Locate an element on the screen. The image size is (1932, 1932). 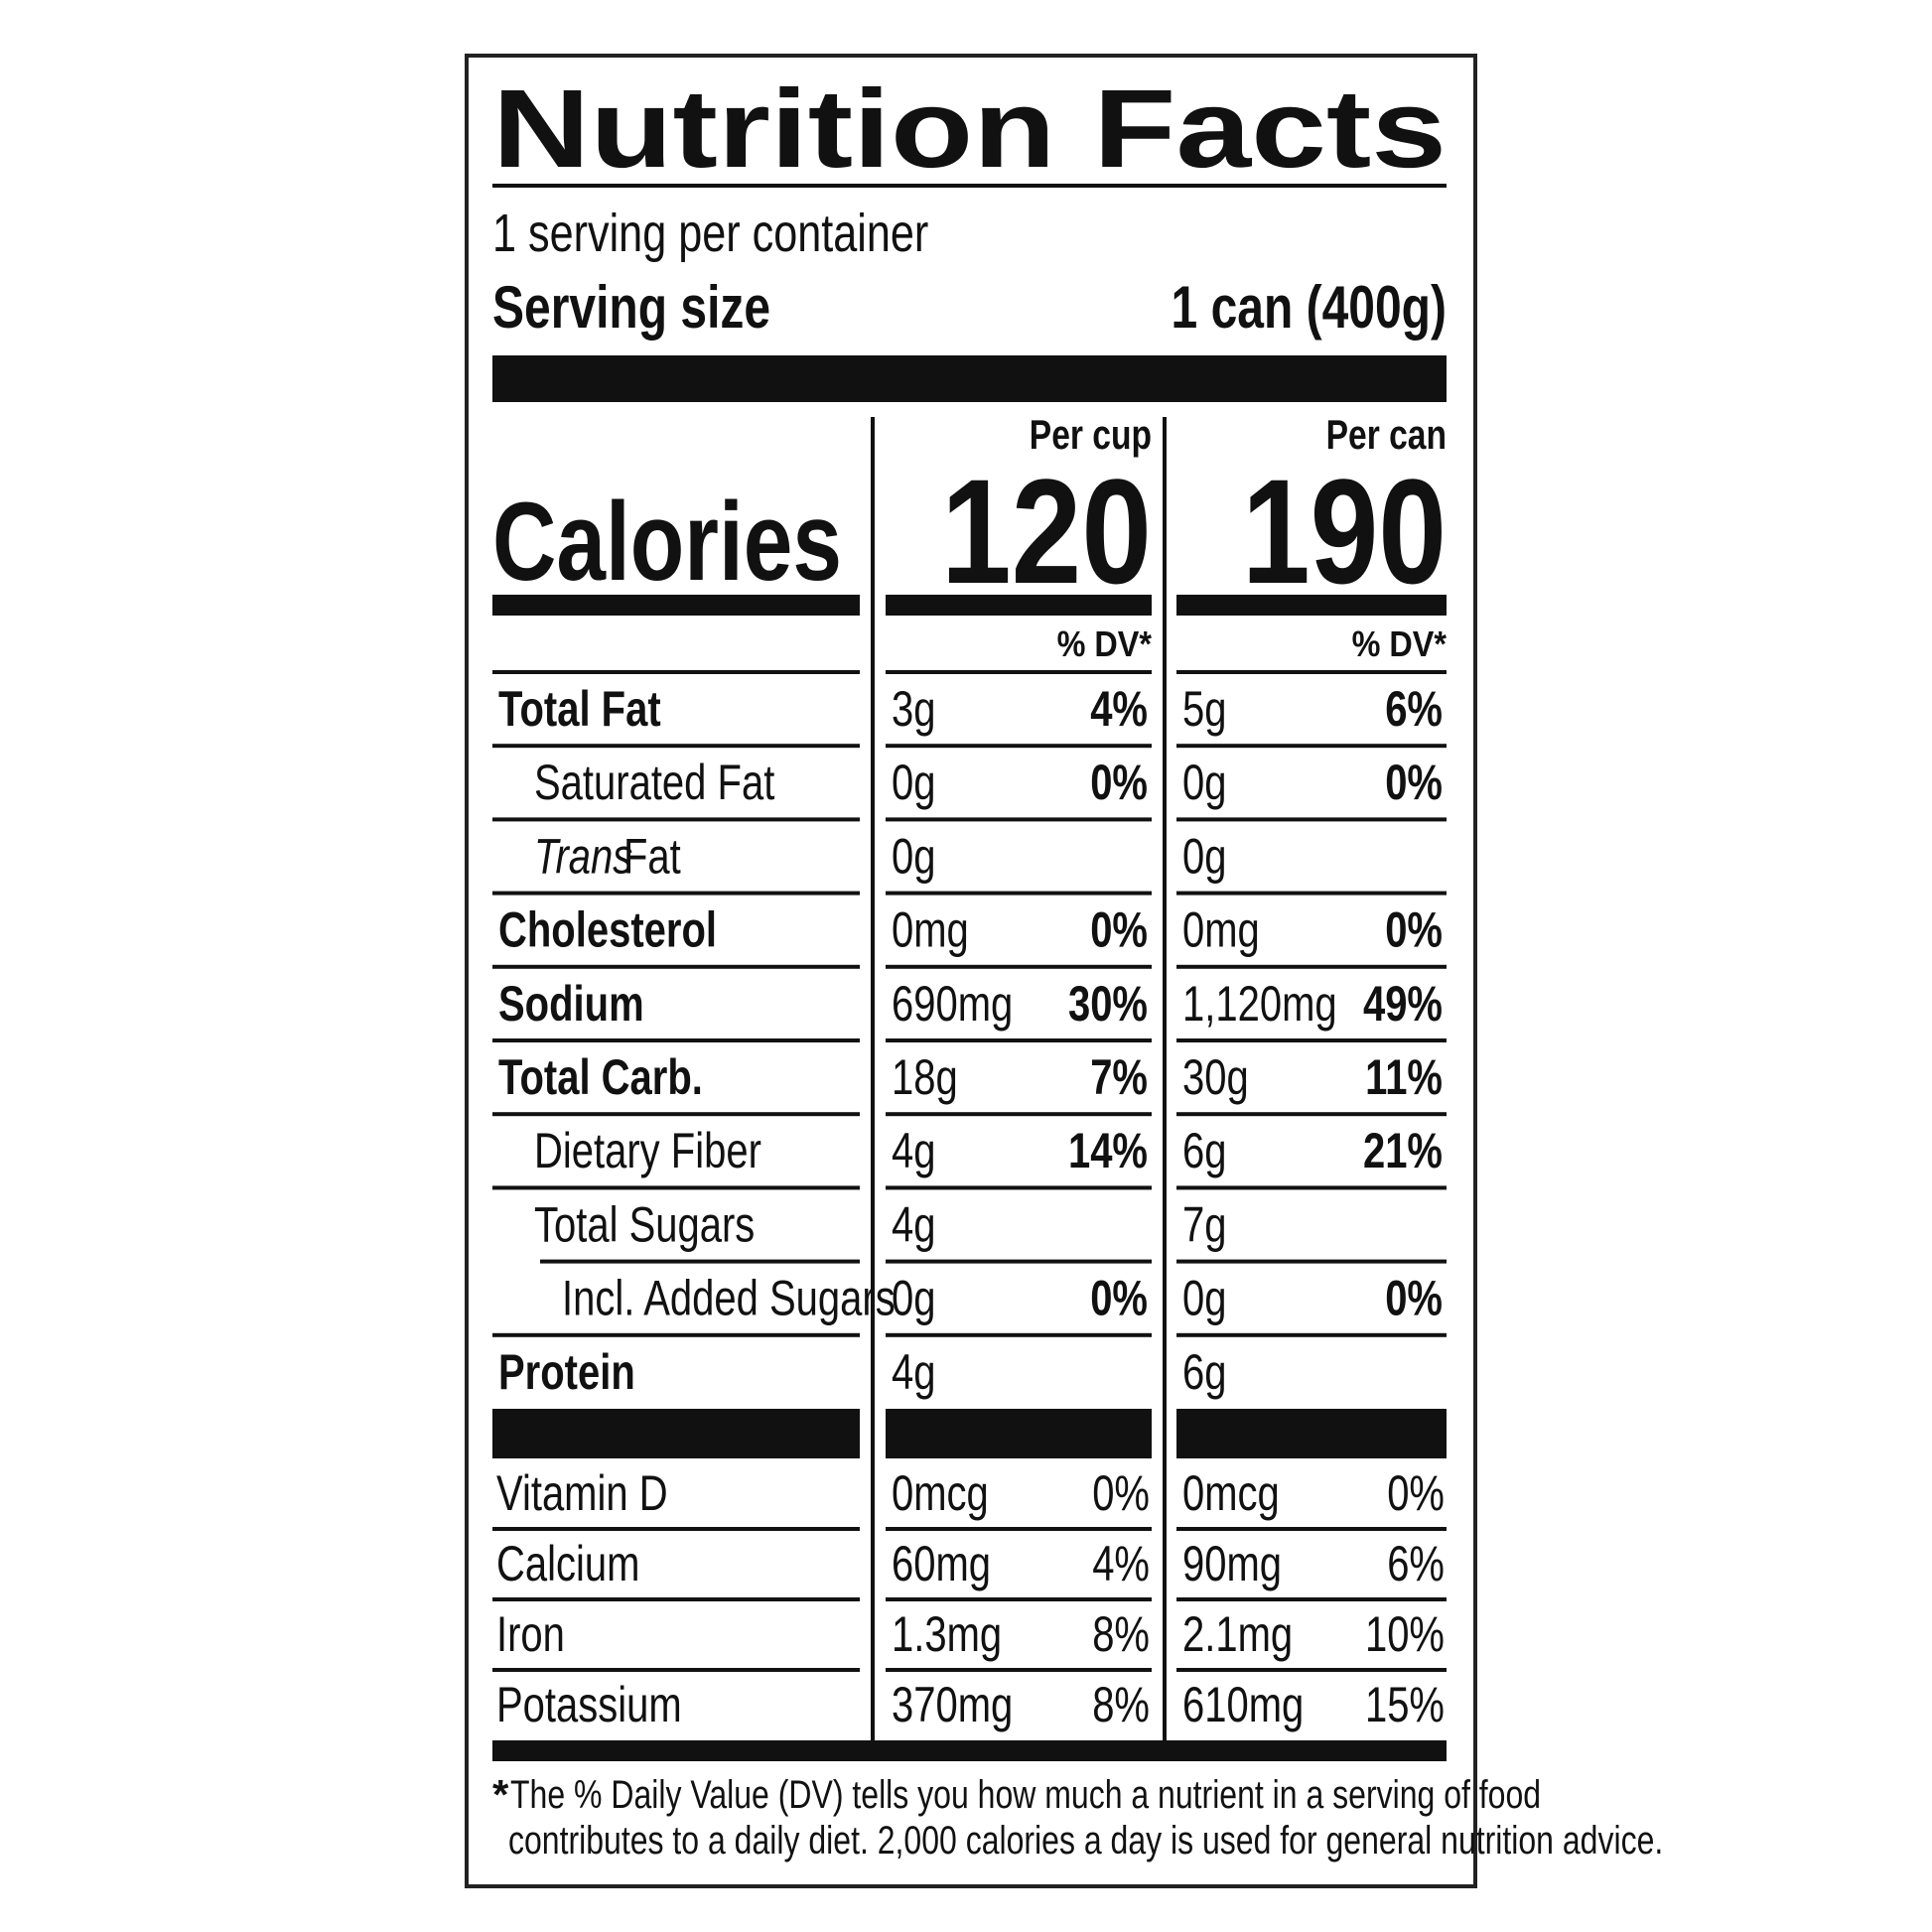
amount: 4g is located at coordinates (914, 1372).